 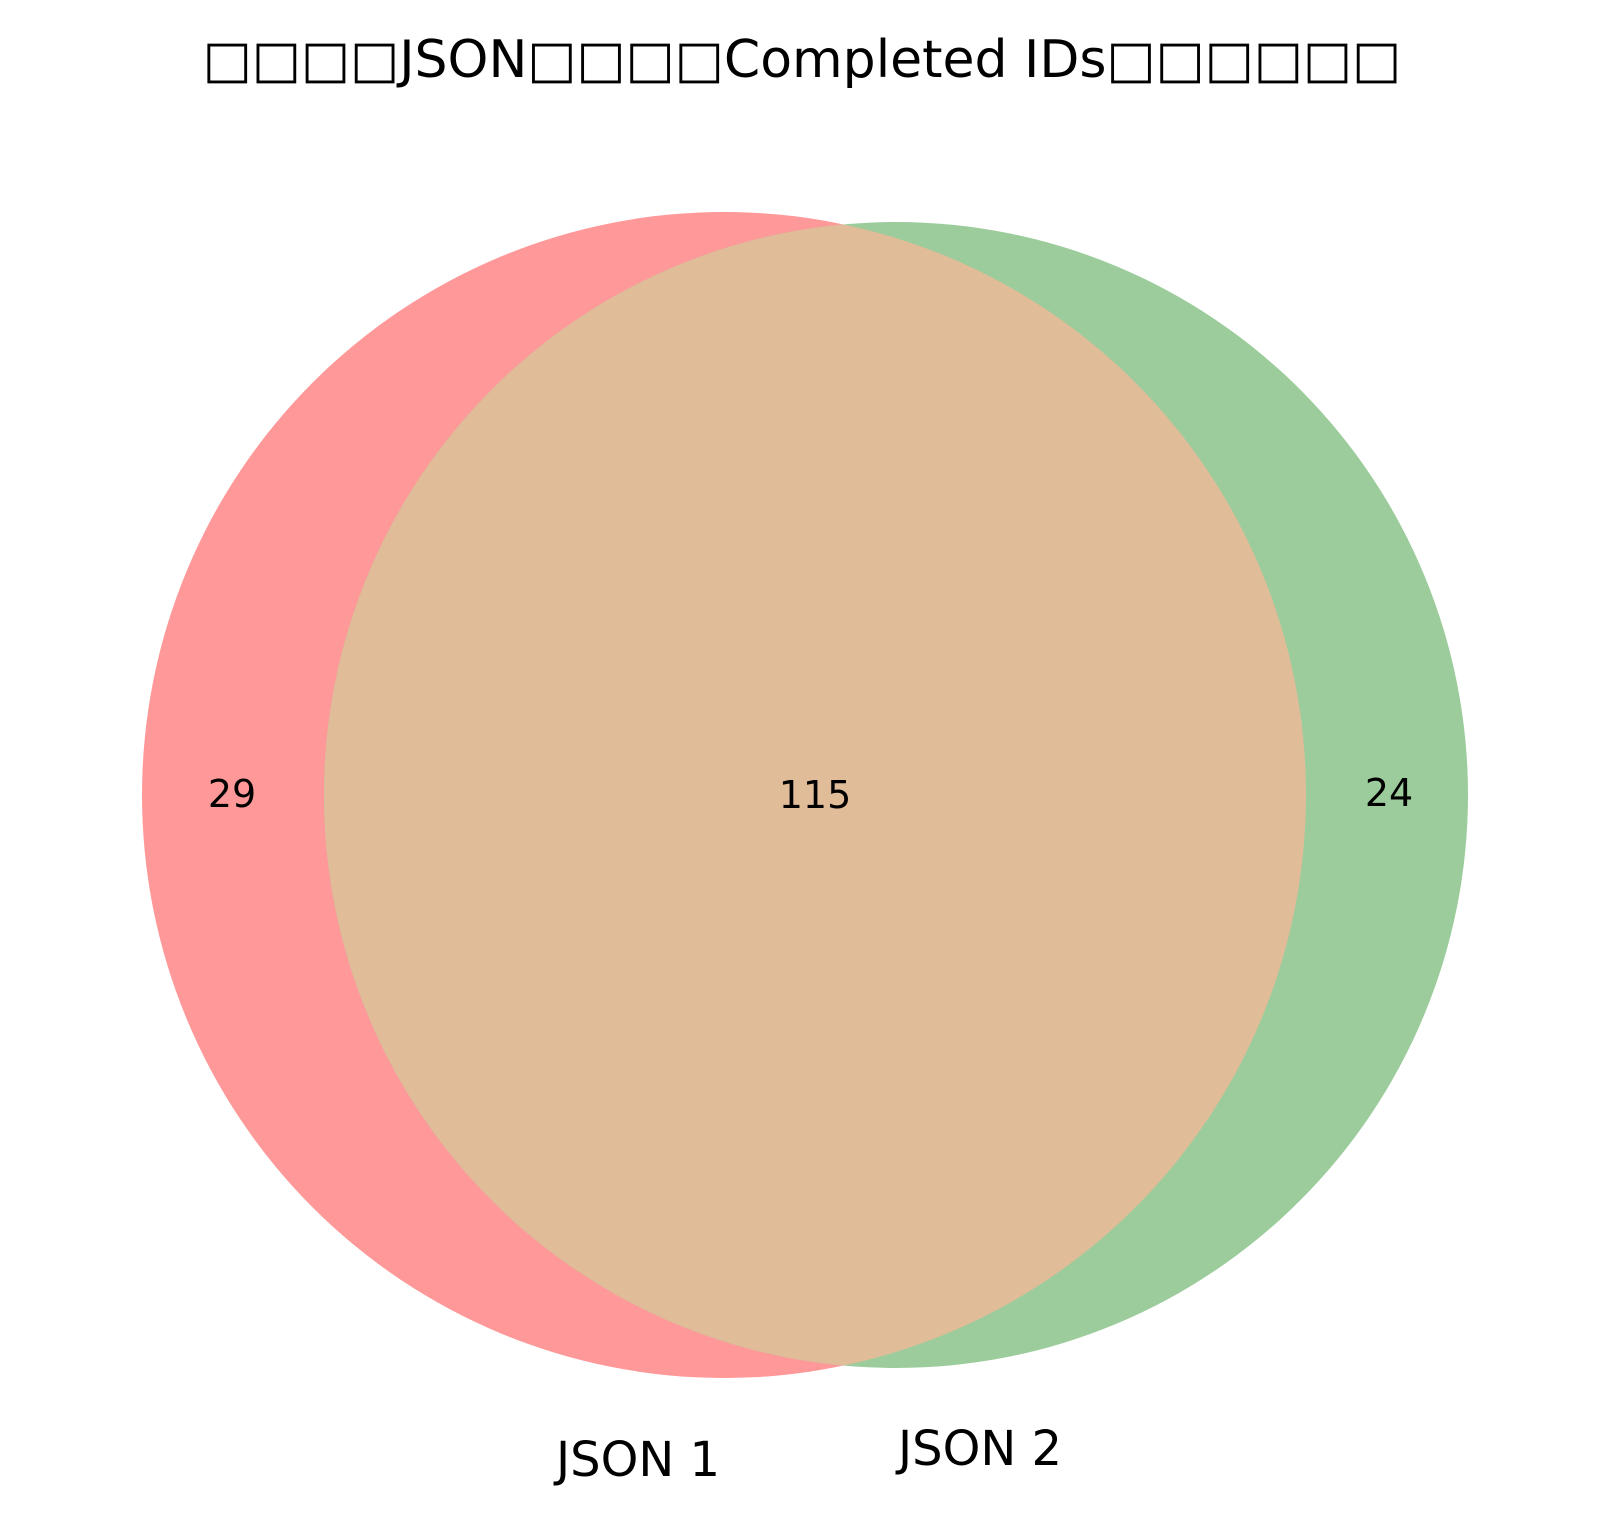 What do you see at coordinates (802, 60) in the screenshot?
I see `chart-title: □□□□JSON□□□□Completed IDs□□□□□□` at bounding box center [802, 60].